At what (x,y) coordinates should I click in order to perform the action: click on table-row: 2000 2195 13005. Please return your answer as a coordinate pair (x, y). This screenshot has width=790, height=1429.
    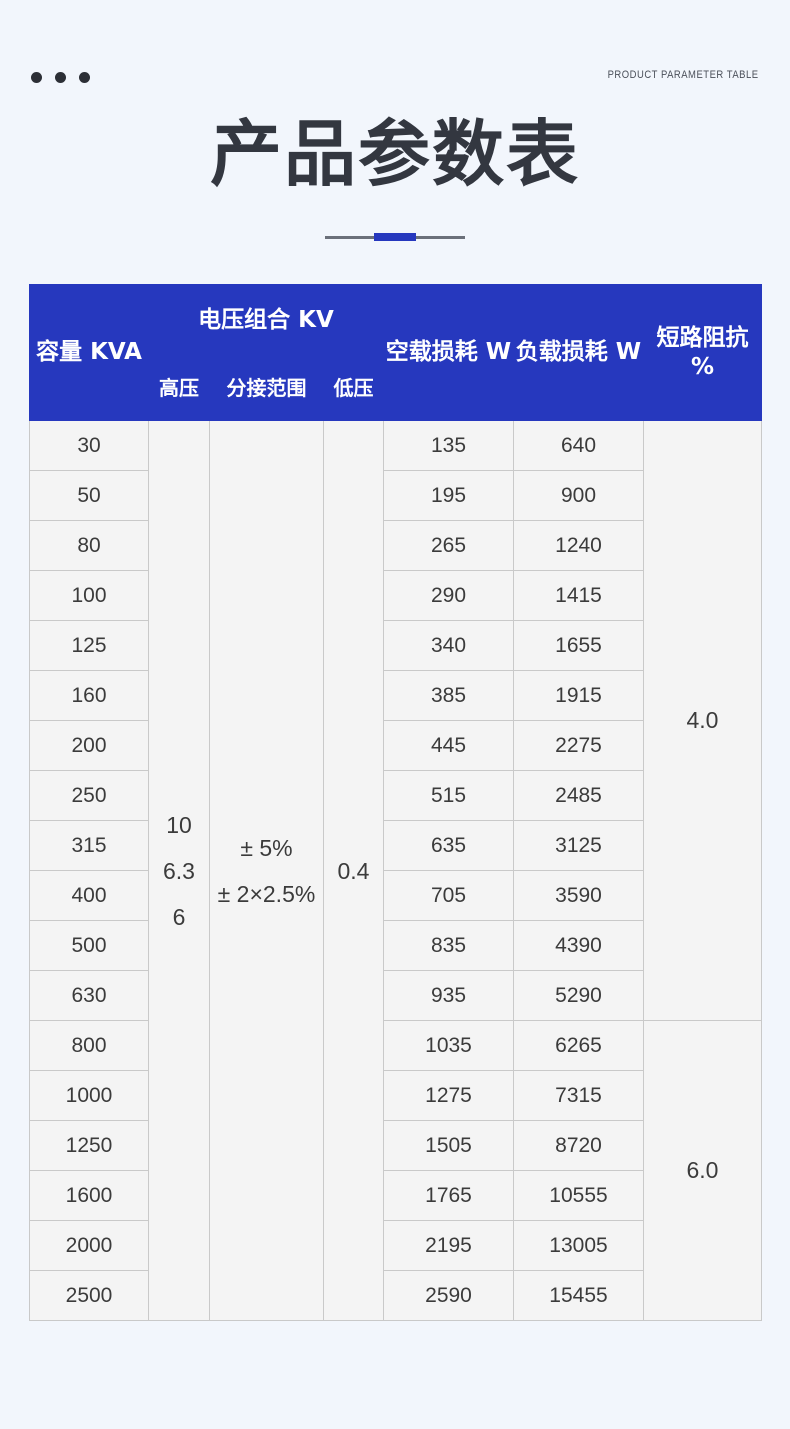
    Looking at the image, I should click on (395, 1245).